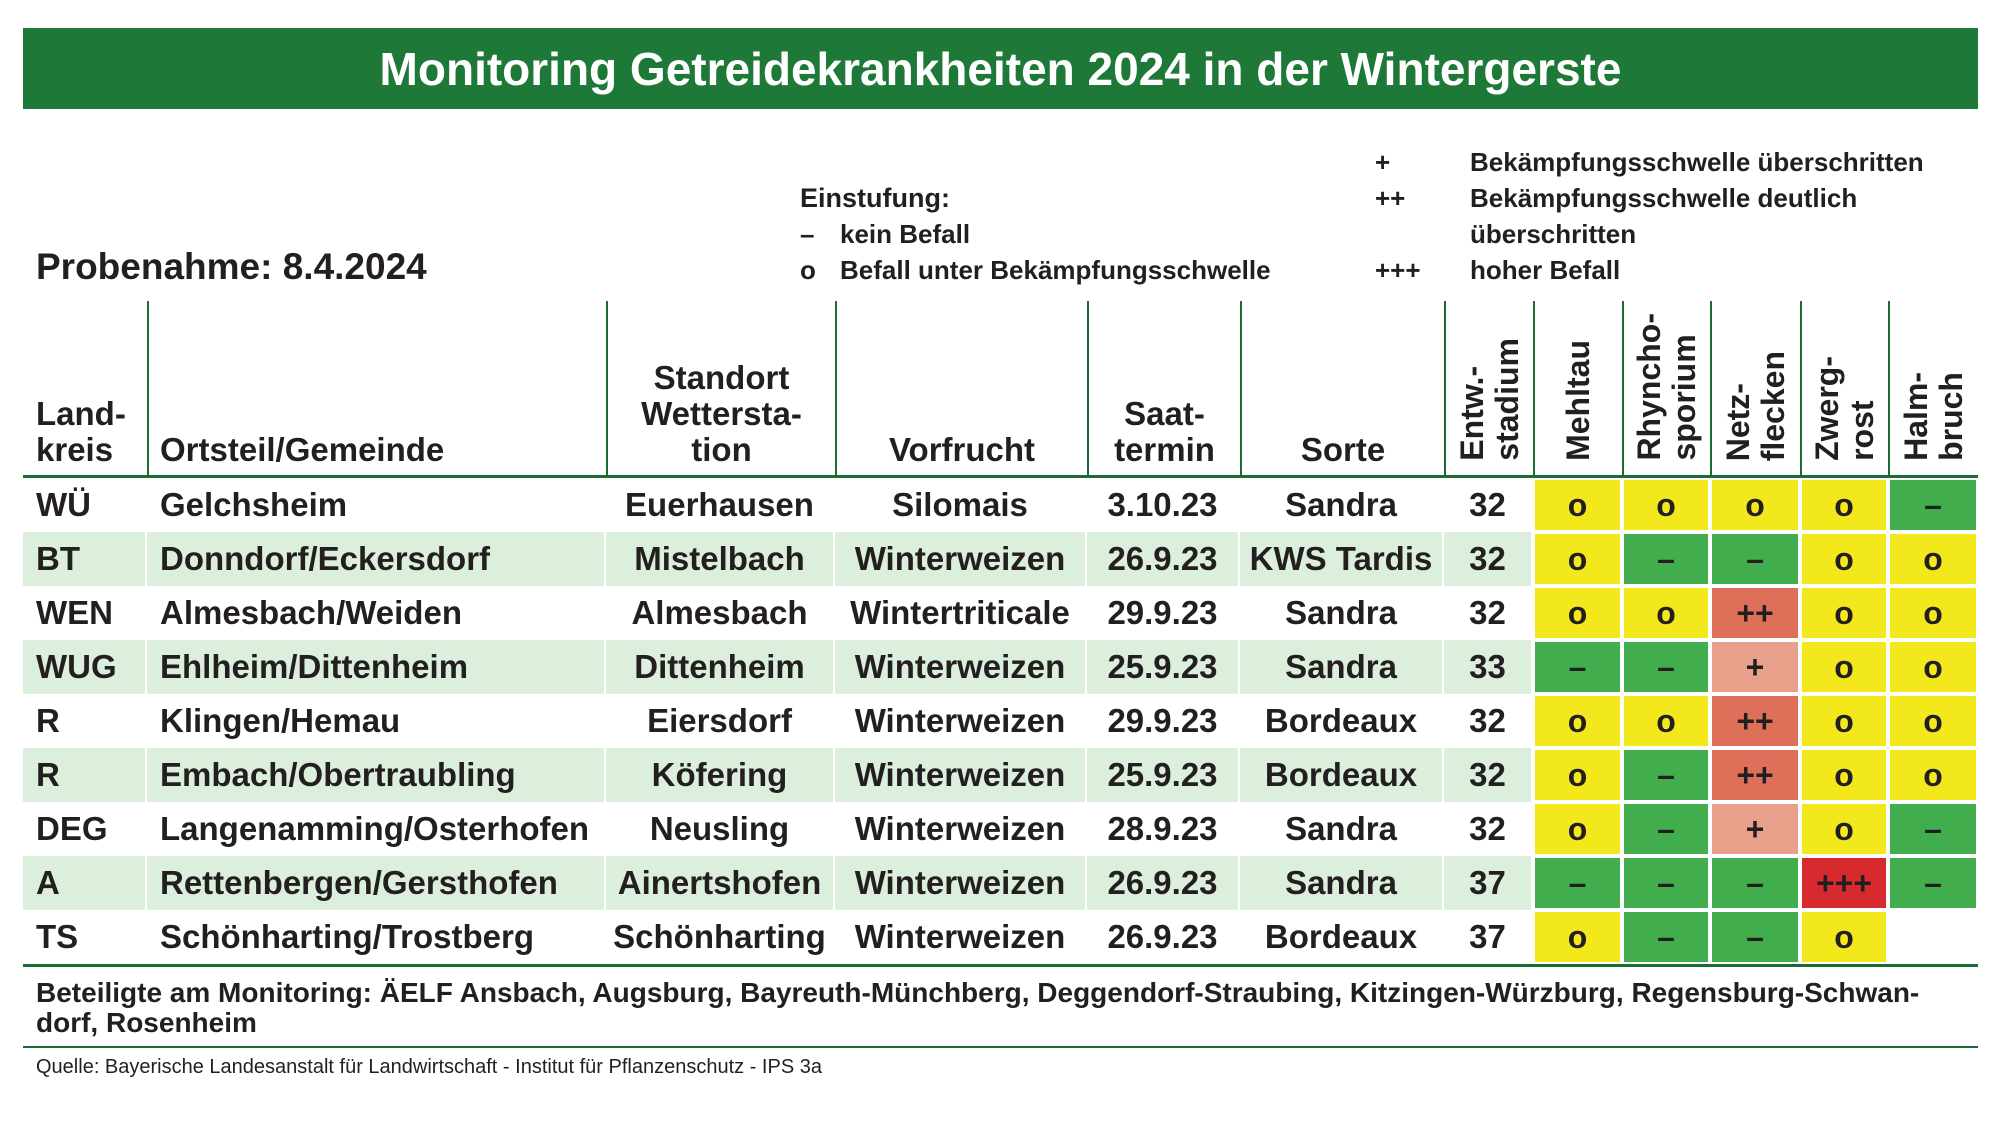  Describe the element at coordinates (961, 388) in the screenshot. I see `col-header-vorfrucht: Vorfrucht` at that location.